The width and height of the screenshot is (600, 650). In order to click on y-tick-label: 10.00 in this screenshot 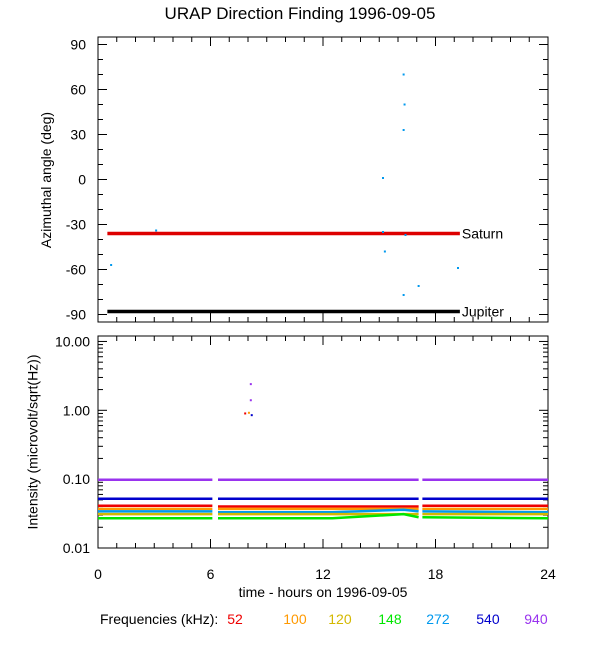, I will do `click(72, 341)`.